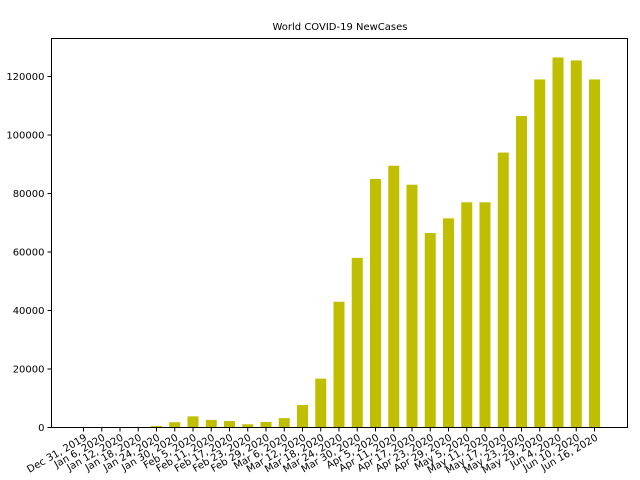 This screenshot has height=480, width=640. I want to click on y-tick-label-5: 100000, so click(25, 136).